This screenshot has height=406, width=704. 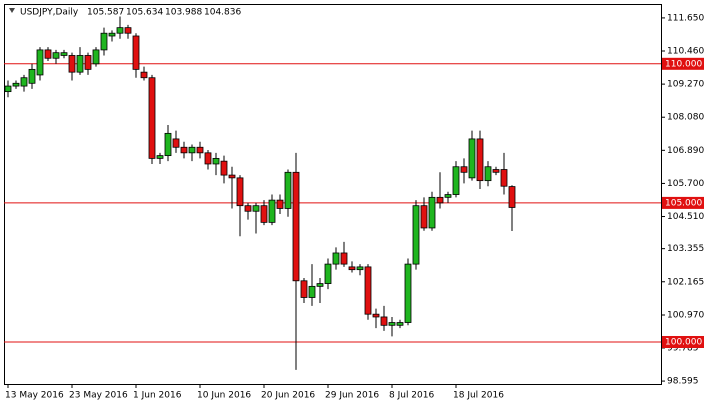 I want to click on y-tick-label: 99.785, so click(x=683, y=348).